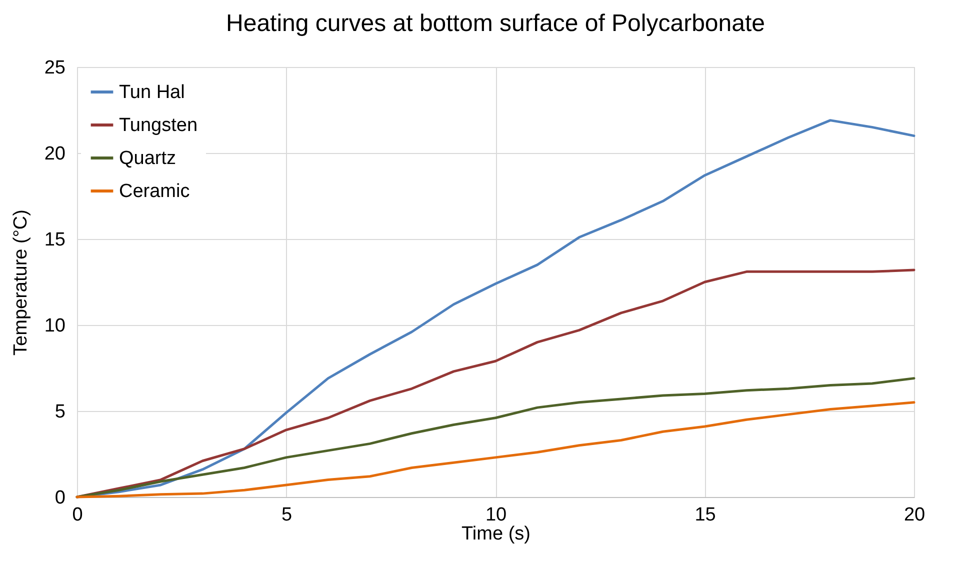 The width and height of the screenshot is (976, 588). What do you see at coordinates (21, 283) in the screenshot?
I see `y-axis-title: Temperature (°C)` at bounding box center [21, 283].